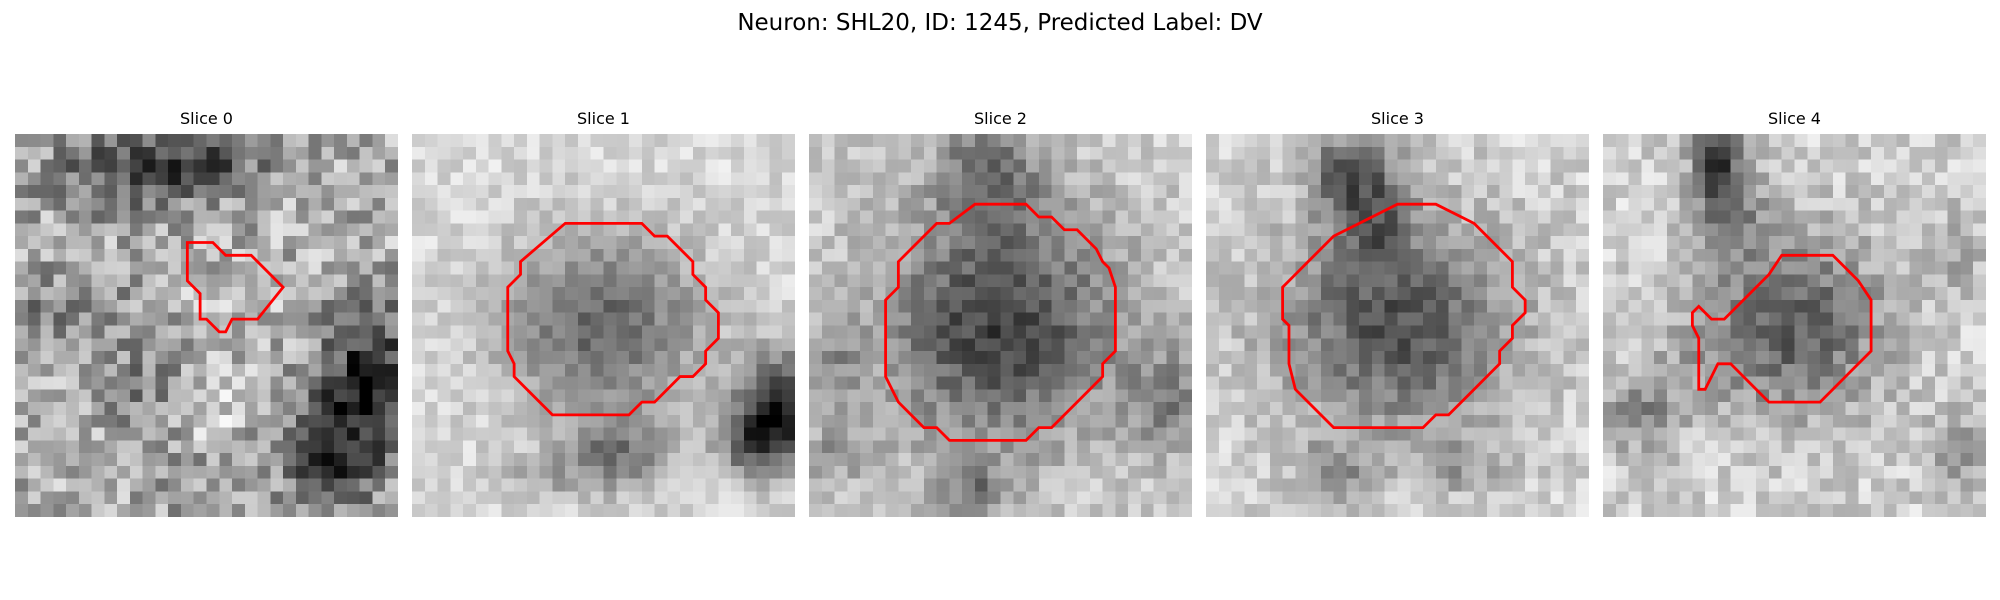  I want to click on slice-panel-2: Slice 2, so click(1000, 313).